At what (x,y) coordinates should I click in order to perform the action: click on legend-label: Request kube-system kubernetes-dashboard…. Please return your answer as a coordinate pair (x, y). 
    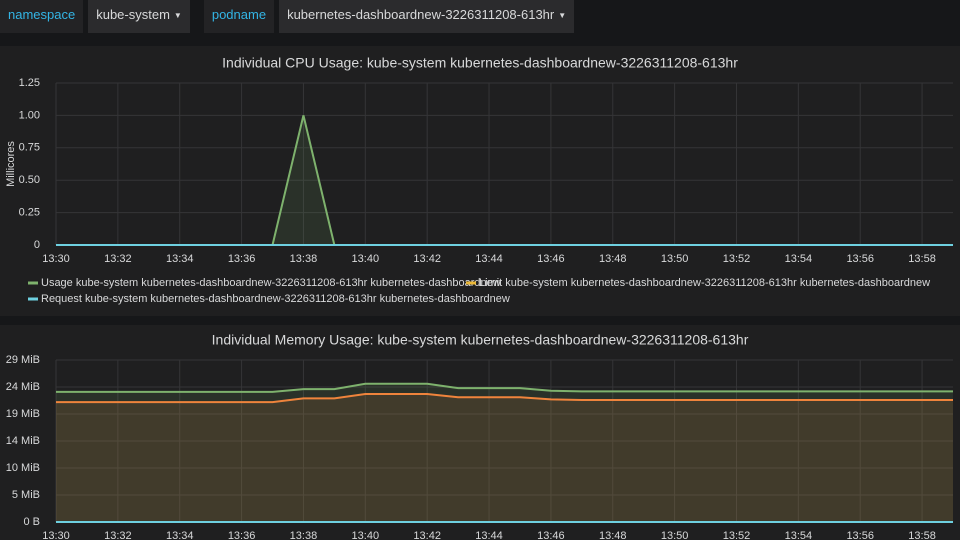
    Looking at the image, I should click on (275, 299).